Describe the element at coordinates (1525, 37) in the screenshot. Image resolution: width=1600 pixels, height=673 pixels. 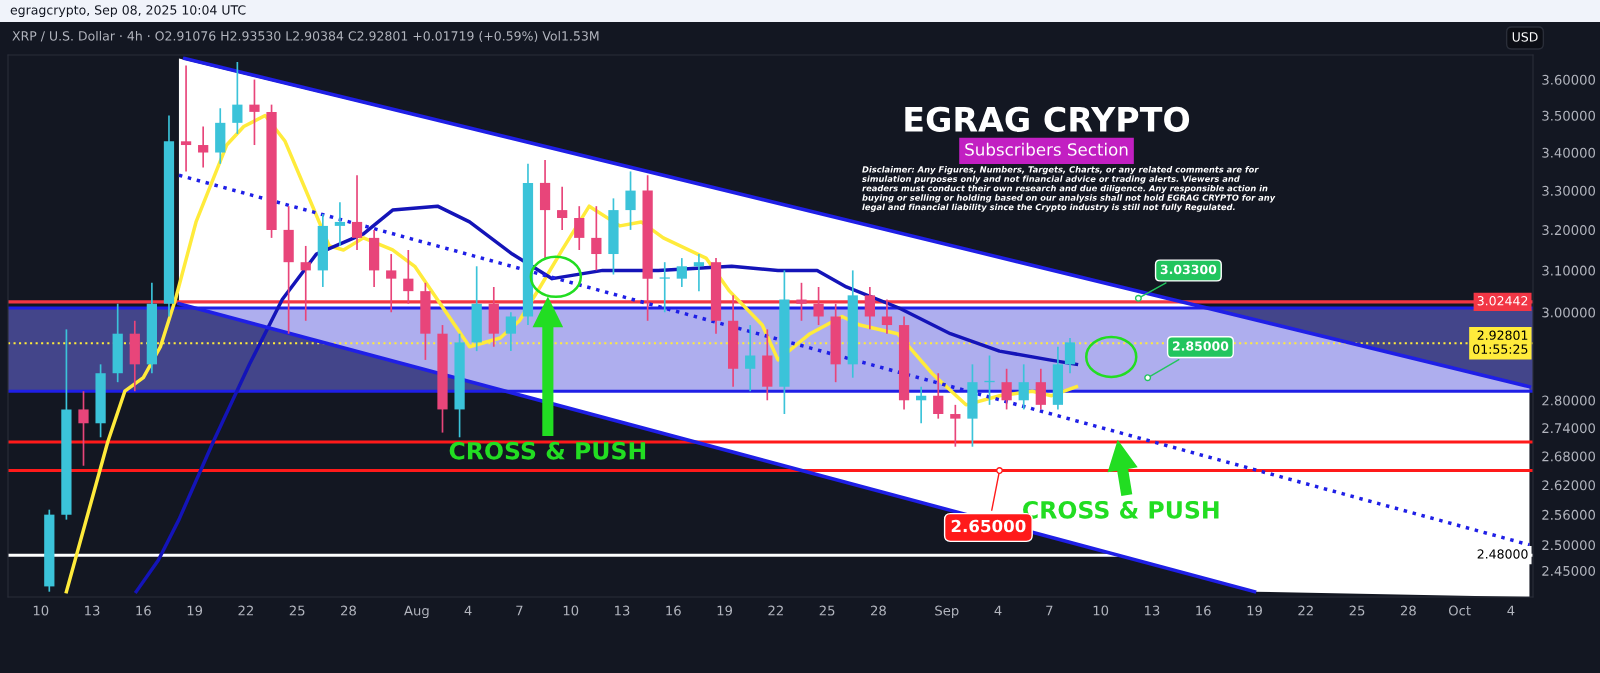
I see `text: USD` at that location.